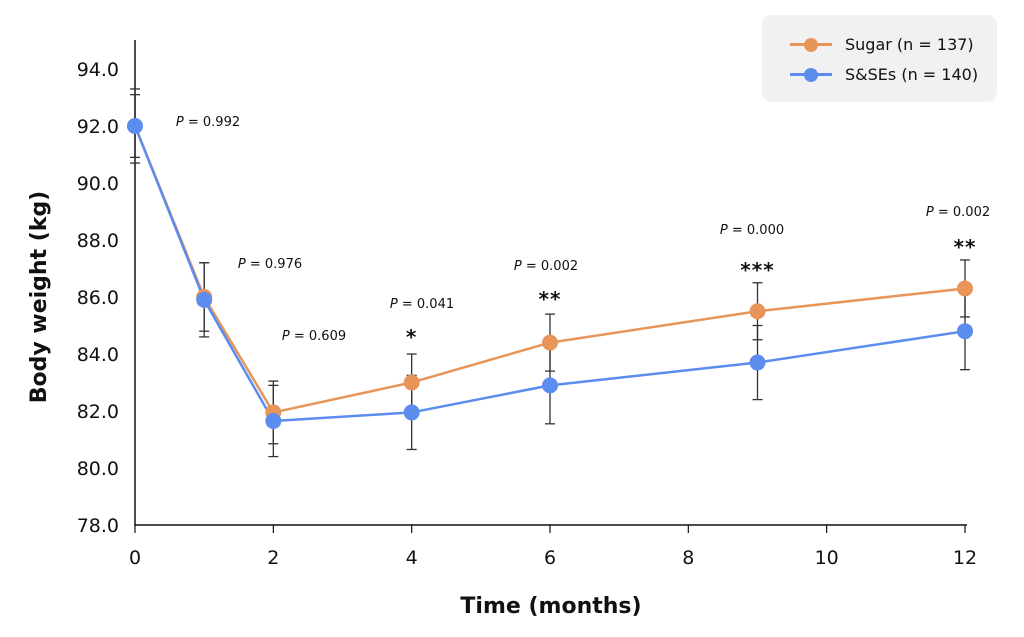 This screenshot has height=637, width=1024. Describe the element at coordinates (688, 558) in the screenshot. I see `x-tick-label: 8` at that location.